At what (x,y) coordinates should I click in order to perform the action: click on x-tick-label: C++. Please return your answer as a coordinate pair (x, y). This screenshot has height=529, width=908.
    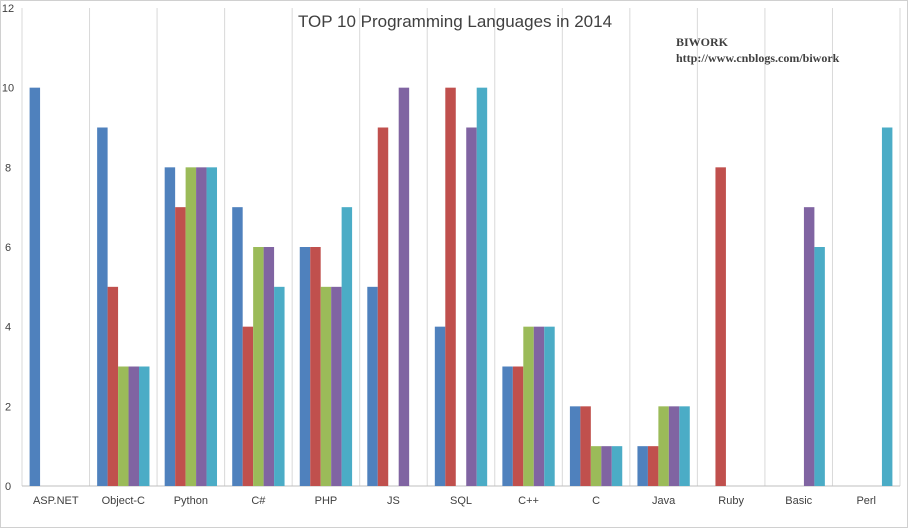
    Looking at the image, I should click on (528, 501).